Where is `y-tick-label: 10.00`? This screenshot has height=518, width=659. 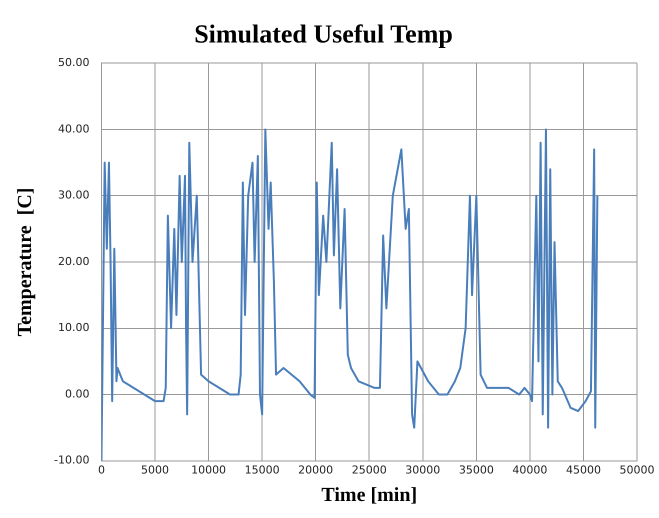 y-tick-label: 10.00 is located at coordinates (74, 327).